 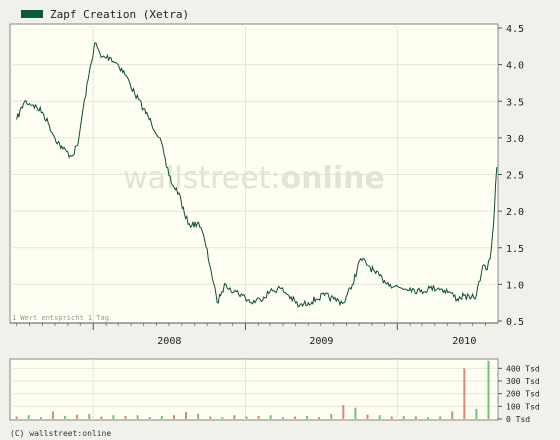 I want to click on price-y-tick-label: 3.0, so click(x=515, y=139).